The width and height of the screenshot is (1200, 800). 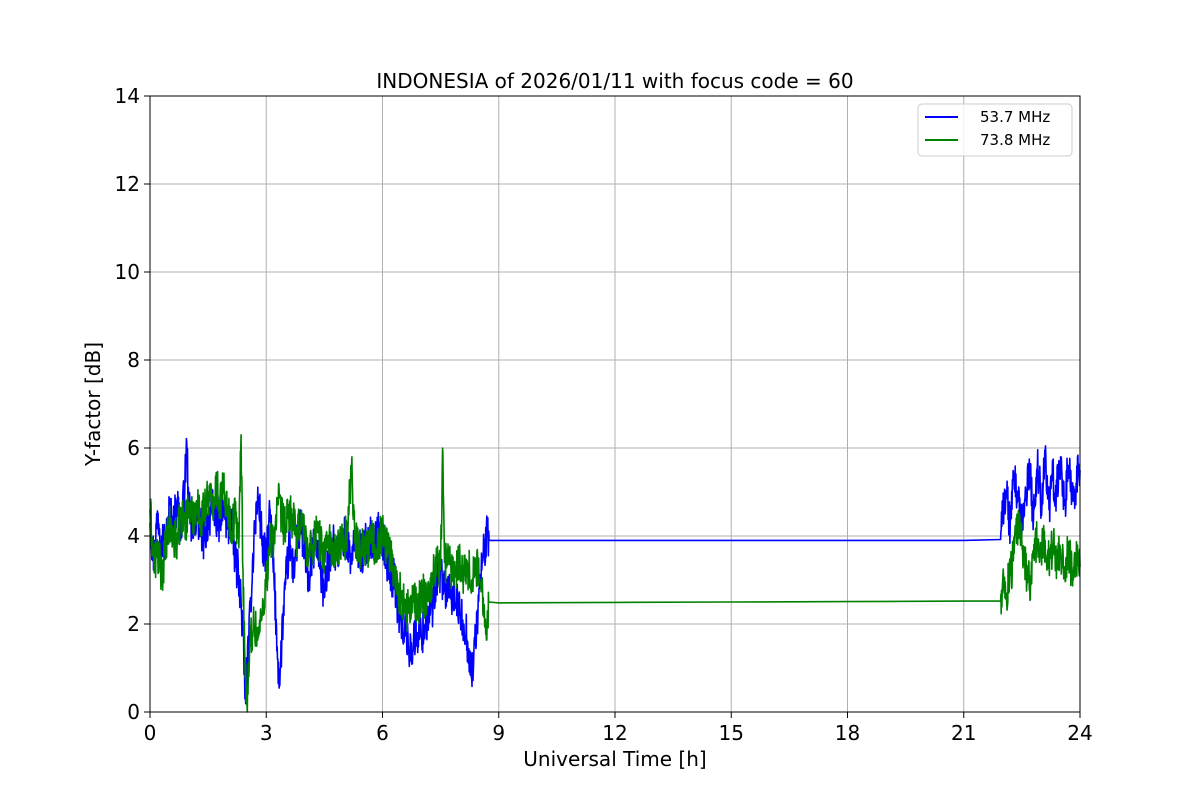 What do you see at coordinates (1015, 140) in the screenshot?
I see `legend-label-73-8: 73.8 MHz` at bounding box center [1015, 140].